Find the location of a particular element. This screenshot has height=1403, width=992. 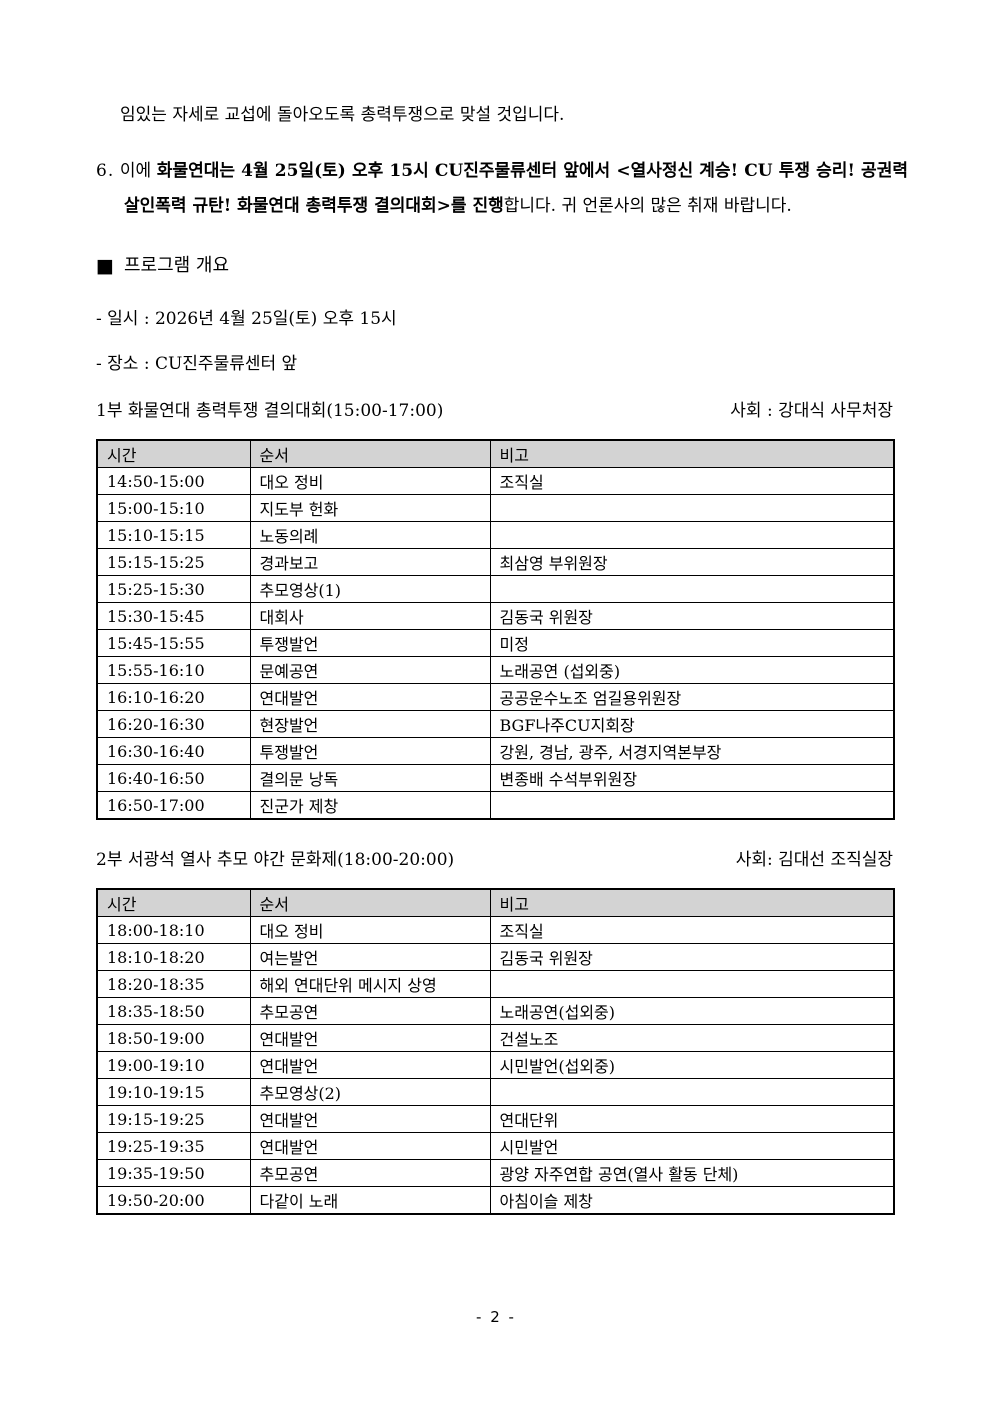

table-row: 19:25-19:35 연대발언 시민발언 is located at coordinates (495, 1146).